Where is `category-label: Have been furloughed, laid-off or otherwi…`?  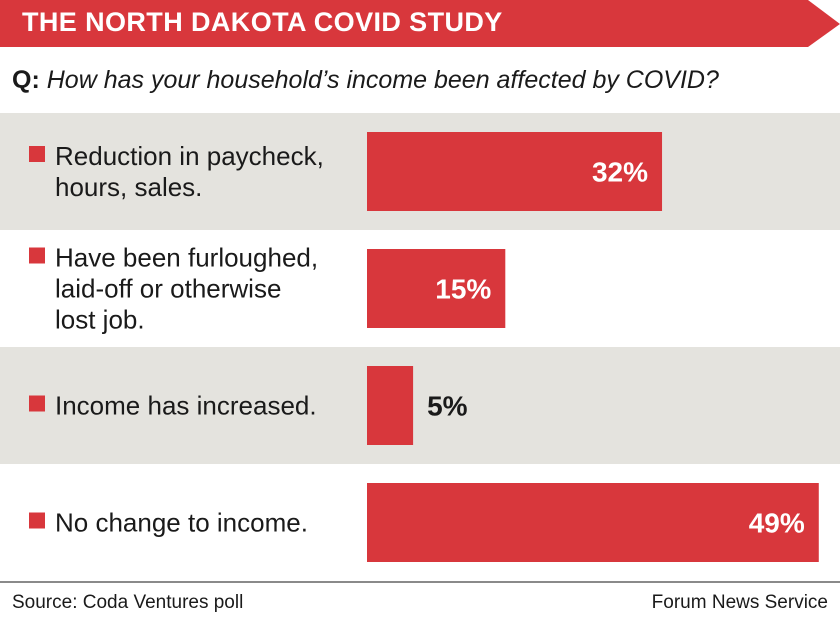
category-label: Have been furloughed, laid-off or otherwi… is located at coordinates (186, 289).